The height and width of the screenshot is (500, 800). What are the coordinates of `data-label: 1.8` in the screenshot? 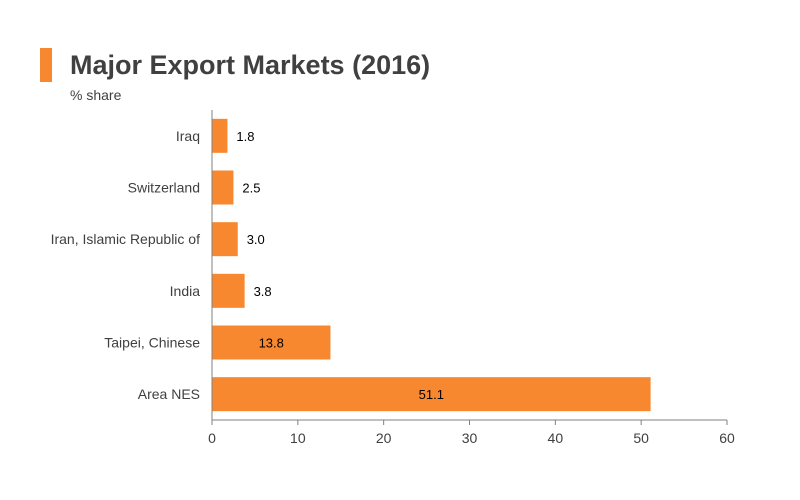 It's located at (245, 136).